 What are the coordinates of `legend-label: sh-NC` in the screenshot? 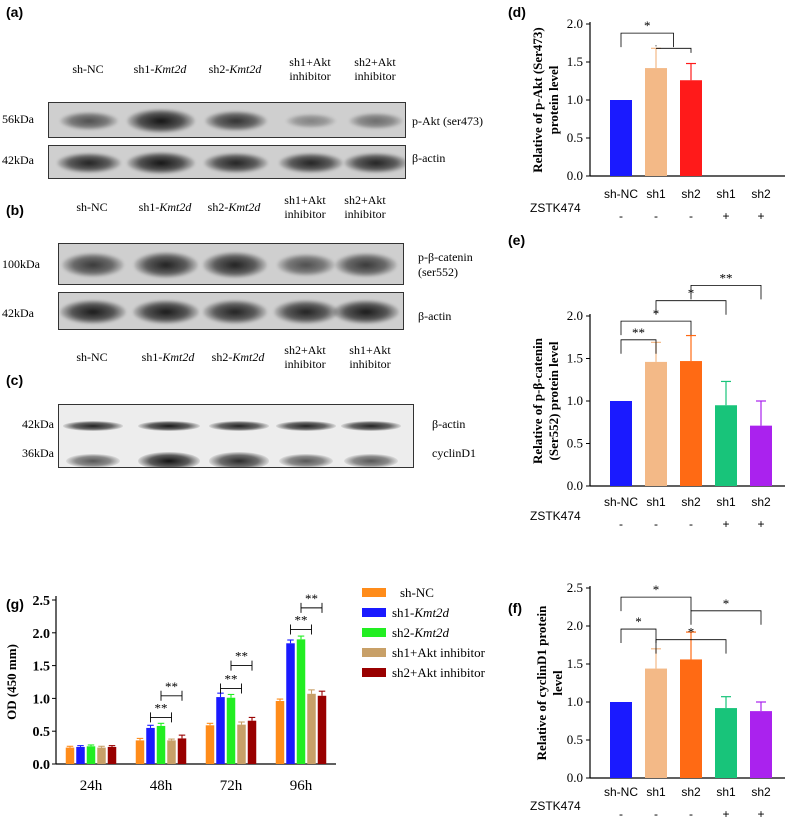 It's located at (417, 592).